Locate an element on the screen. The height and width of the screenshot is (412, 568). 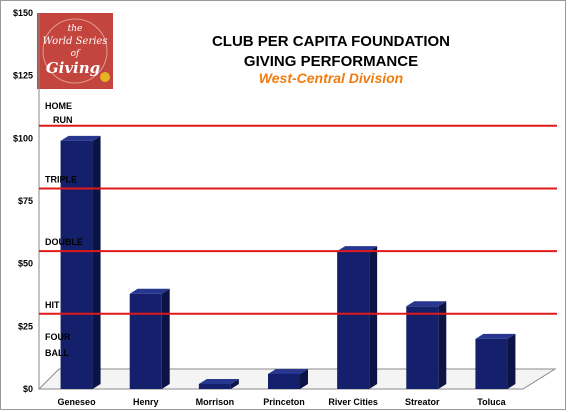
level-label: DOUBLE is located at coordinates (64, 242).